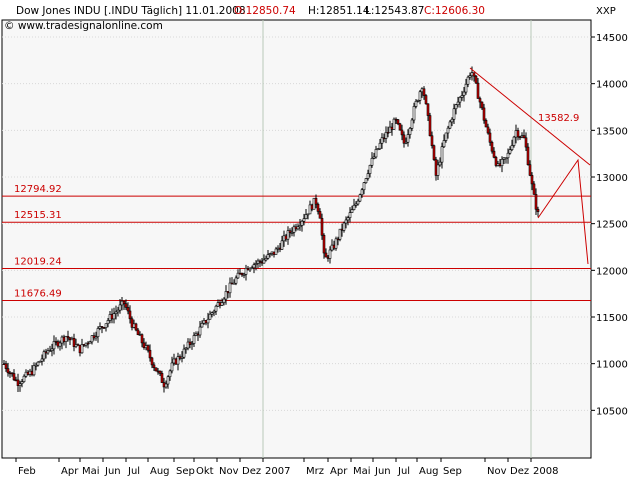 Image resolution: width=640 pixels, height=480 pixels. I want to click on x-tick-label: Mai, so click(91, 471).